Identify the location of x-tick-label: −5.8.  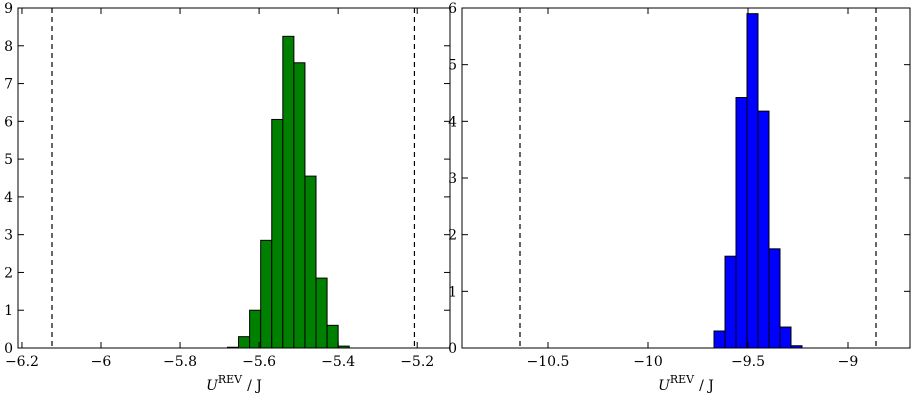
(180, 362).